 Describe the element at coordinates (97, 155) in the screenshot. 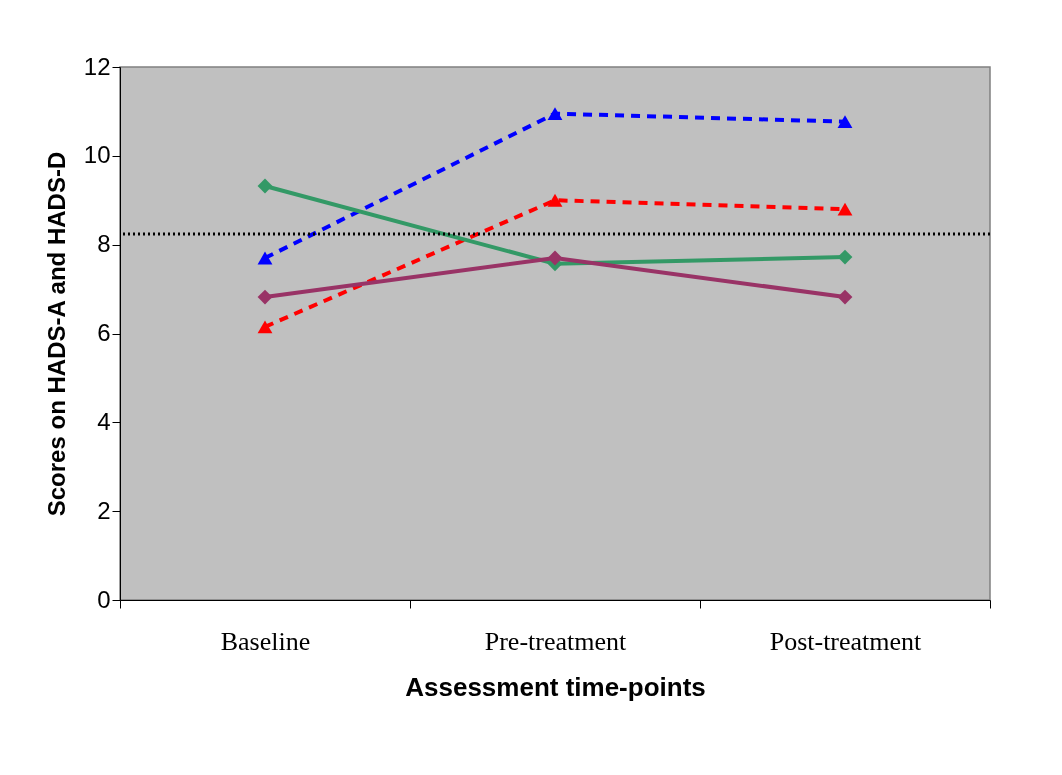

I see `y-tick-label: 10` at that location.